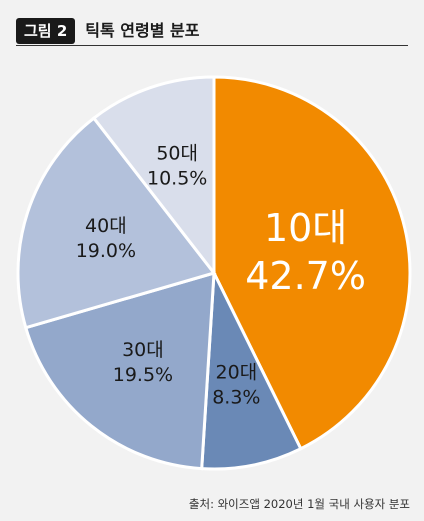 The image size is (424, 521). I want to click on slice-category-label: 40대, so click(106, 226).